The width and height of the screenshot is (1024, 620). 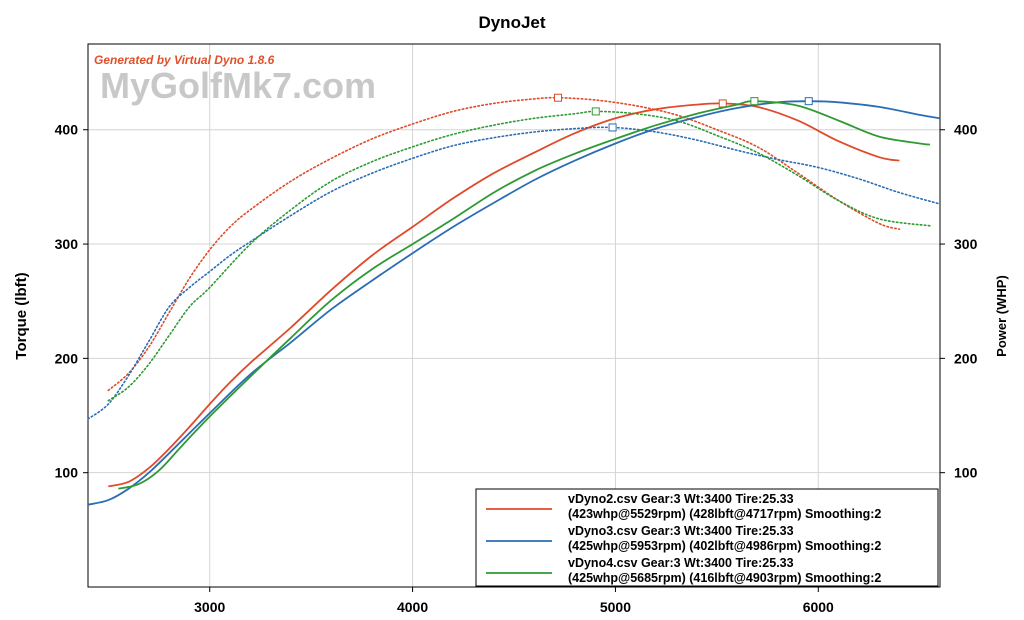 What do you see at coordinates (595, 111) in the screenshot?
I see `series-3-torque-peak-marker` at bounding box center [595, 111].